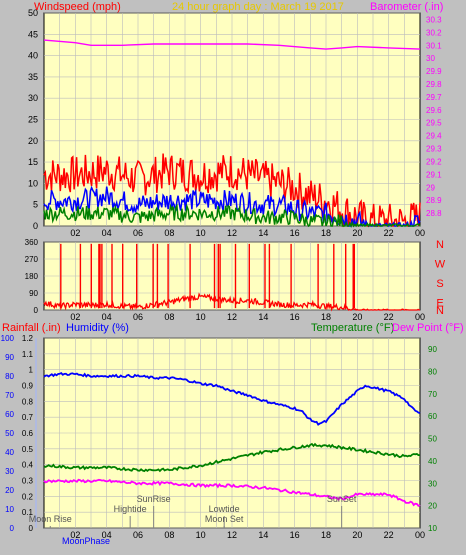 The height and width of the screenshot is (555, 466). I want to click on windspeed-line-green, so click(232, 215).